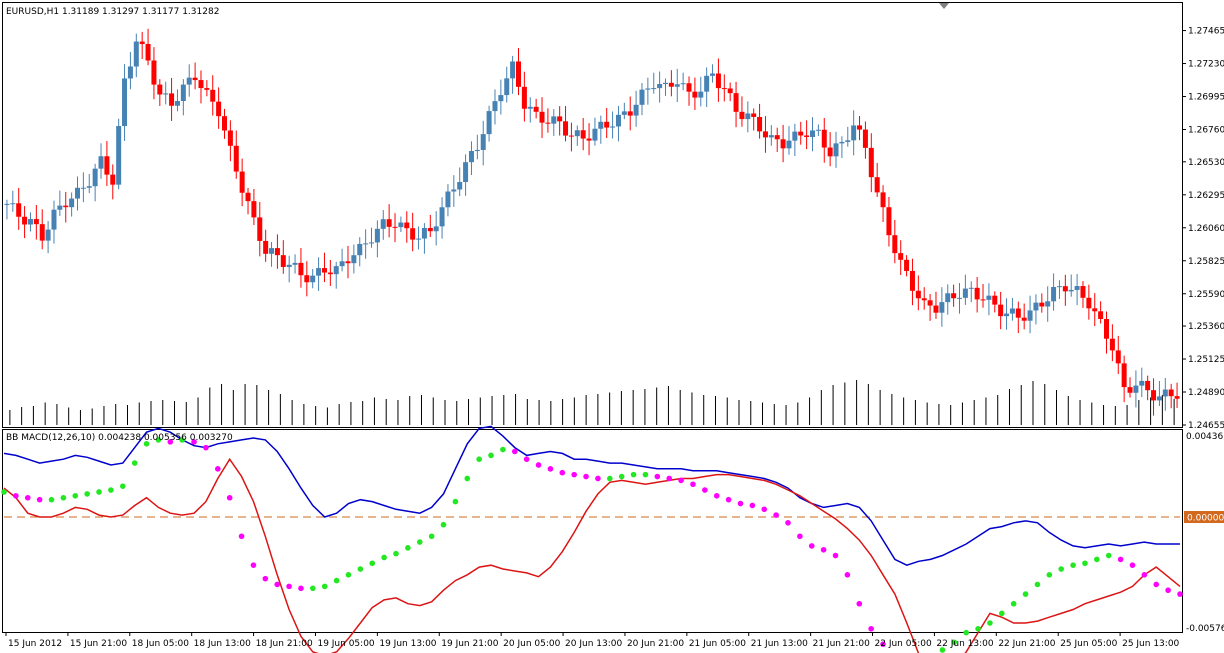 This screenshot has width=1224, height=653. What do you see at coordinates (841, 644) in the screenshot?
I see `time-tick-label: 21 Jun 21:00` at bounding box center [841, 644].